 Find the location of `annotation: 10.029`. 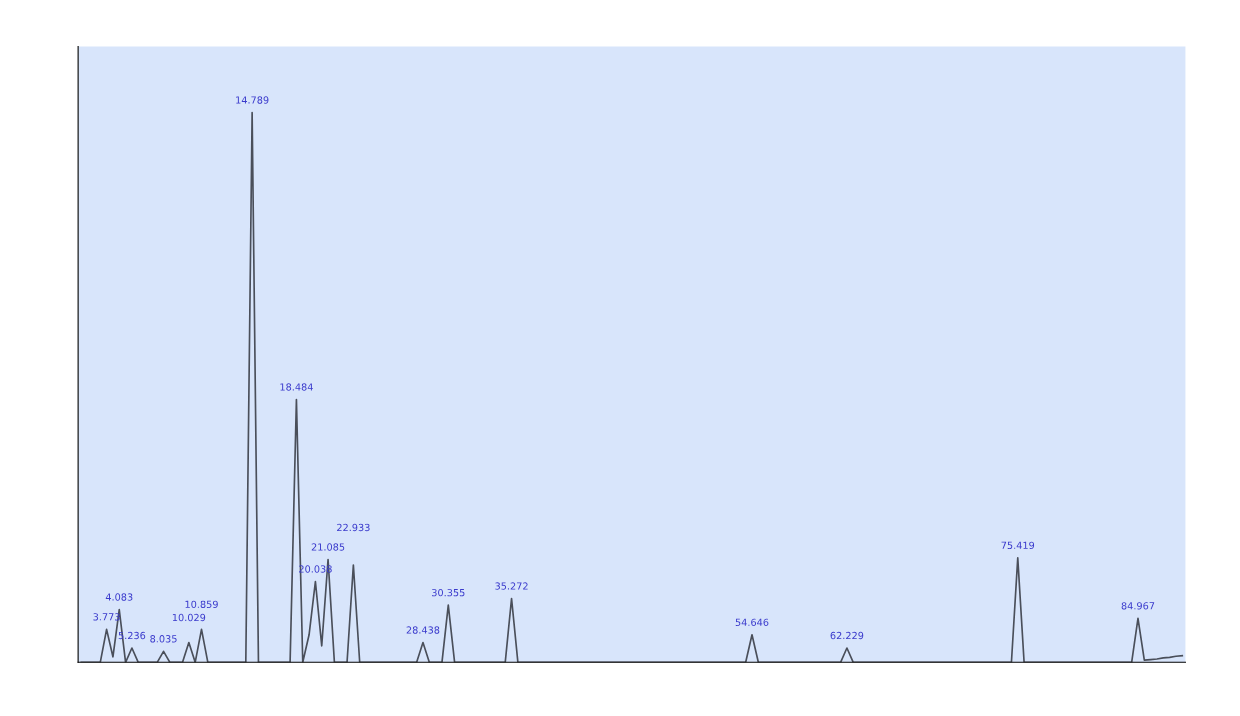

annotation: 10.029 is located at coordinates (189, 617).